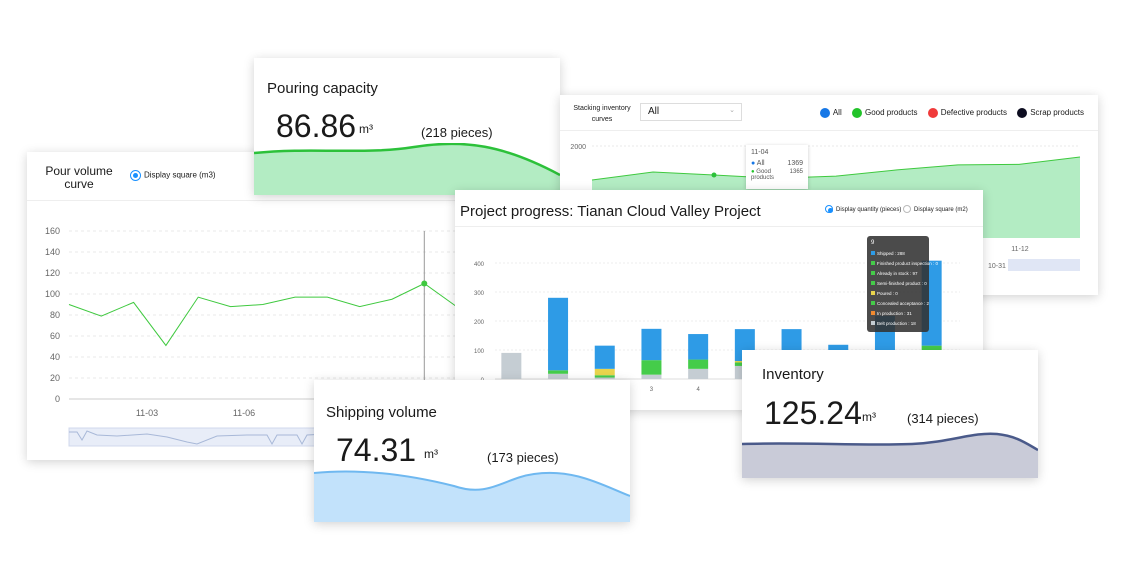 The image size is (1126, 572). What do you see at coordinates (973, 113) in the screenshot?
I see `legend-label: Defective products` at bounding box center [973, 113].